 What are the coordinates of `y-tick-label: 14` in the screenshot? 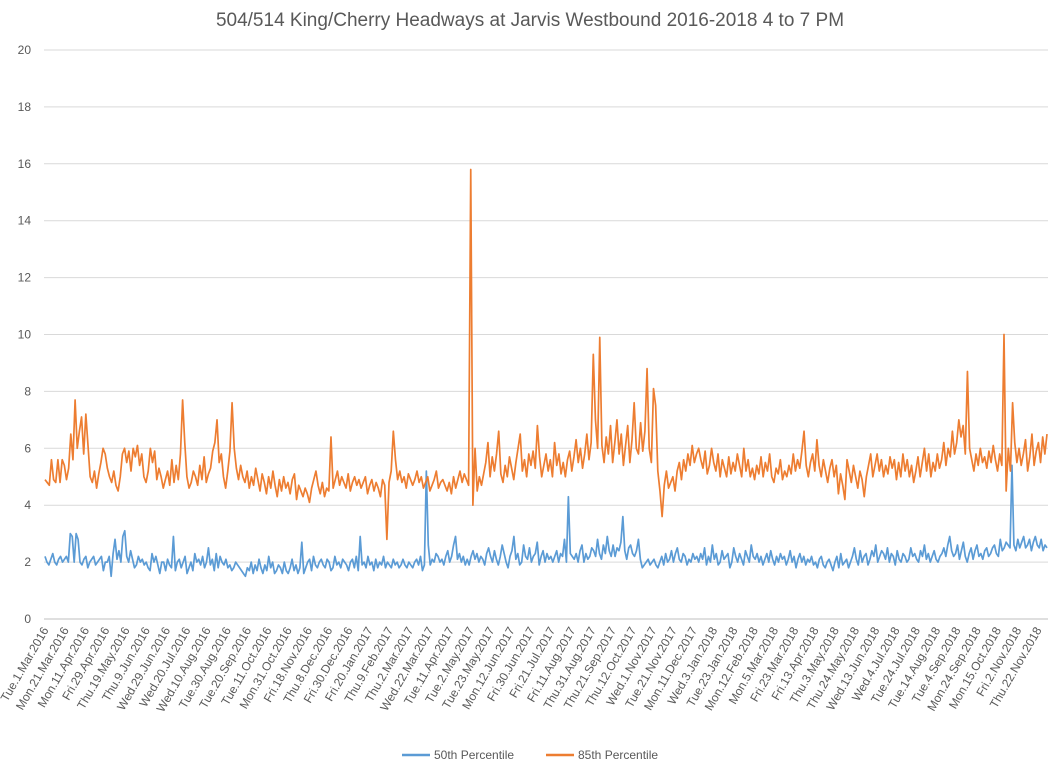 It's located at (25, 221).